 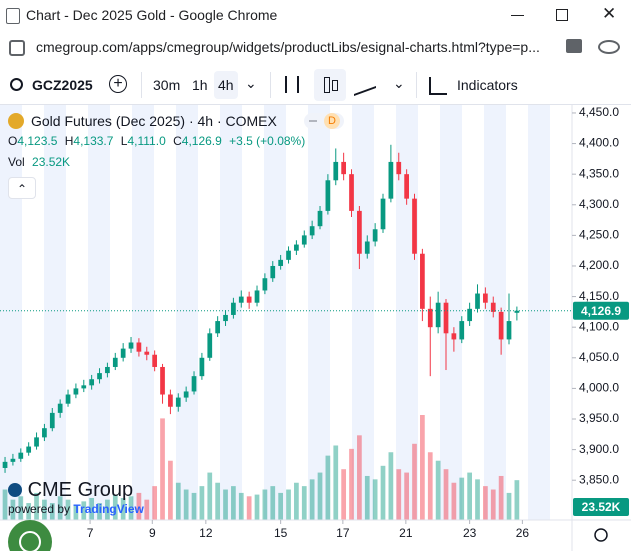 What do you see at coordinates (99, 312) in the screenshot?
I see `session-band` at bounding box center [99, 312].